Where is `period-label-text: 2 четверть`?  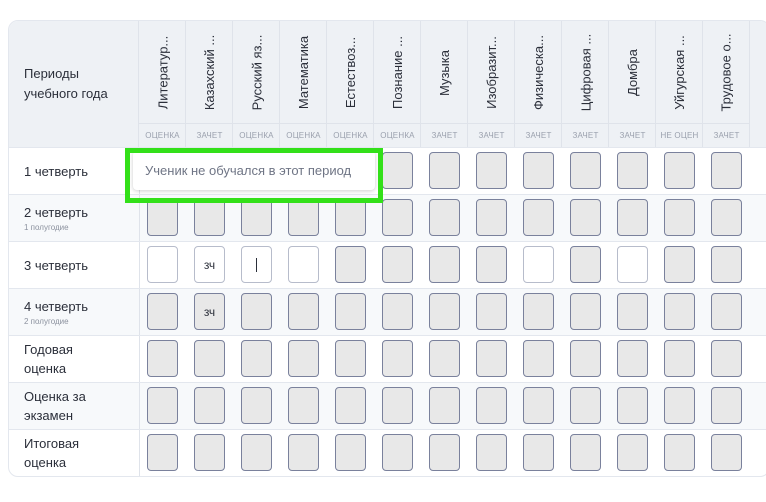 period-label-text: 2 четверть is located at coordinates (56, 212).